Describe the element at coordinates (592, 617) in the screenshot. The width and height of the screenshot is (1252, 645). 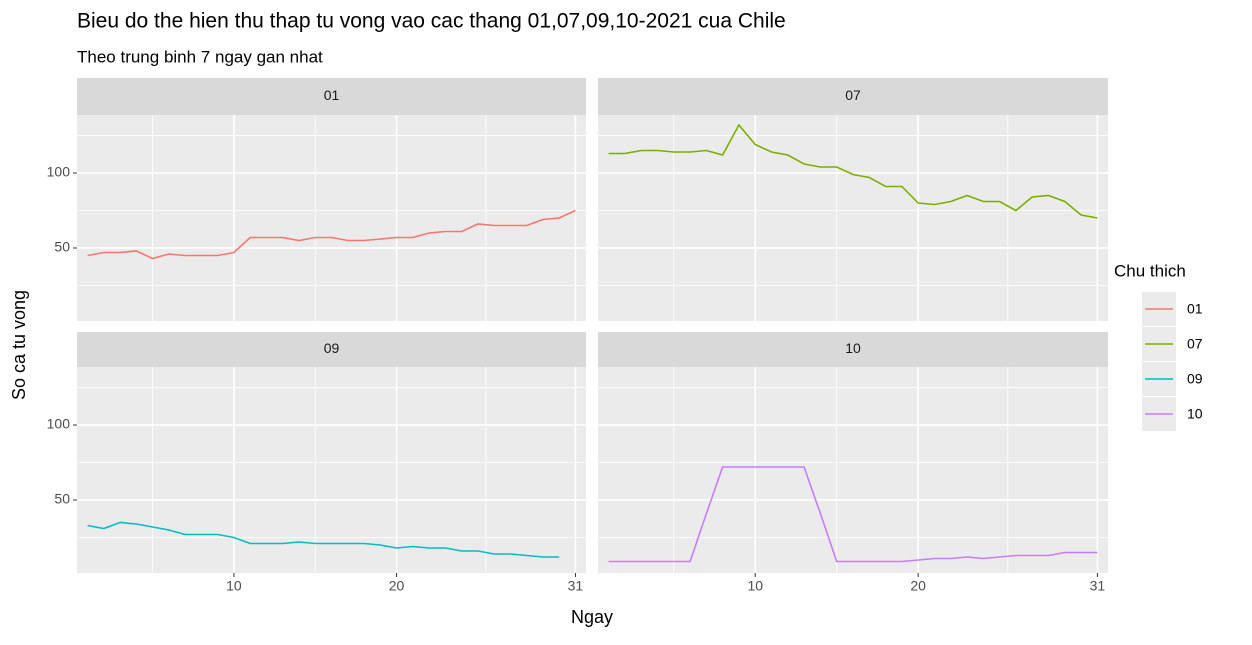
I see `x-axis-label: Ngay` at that location.